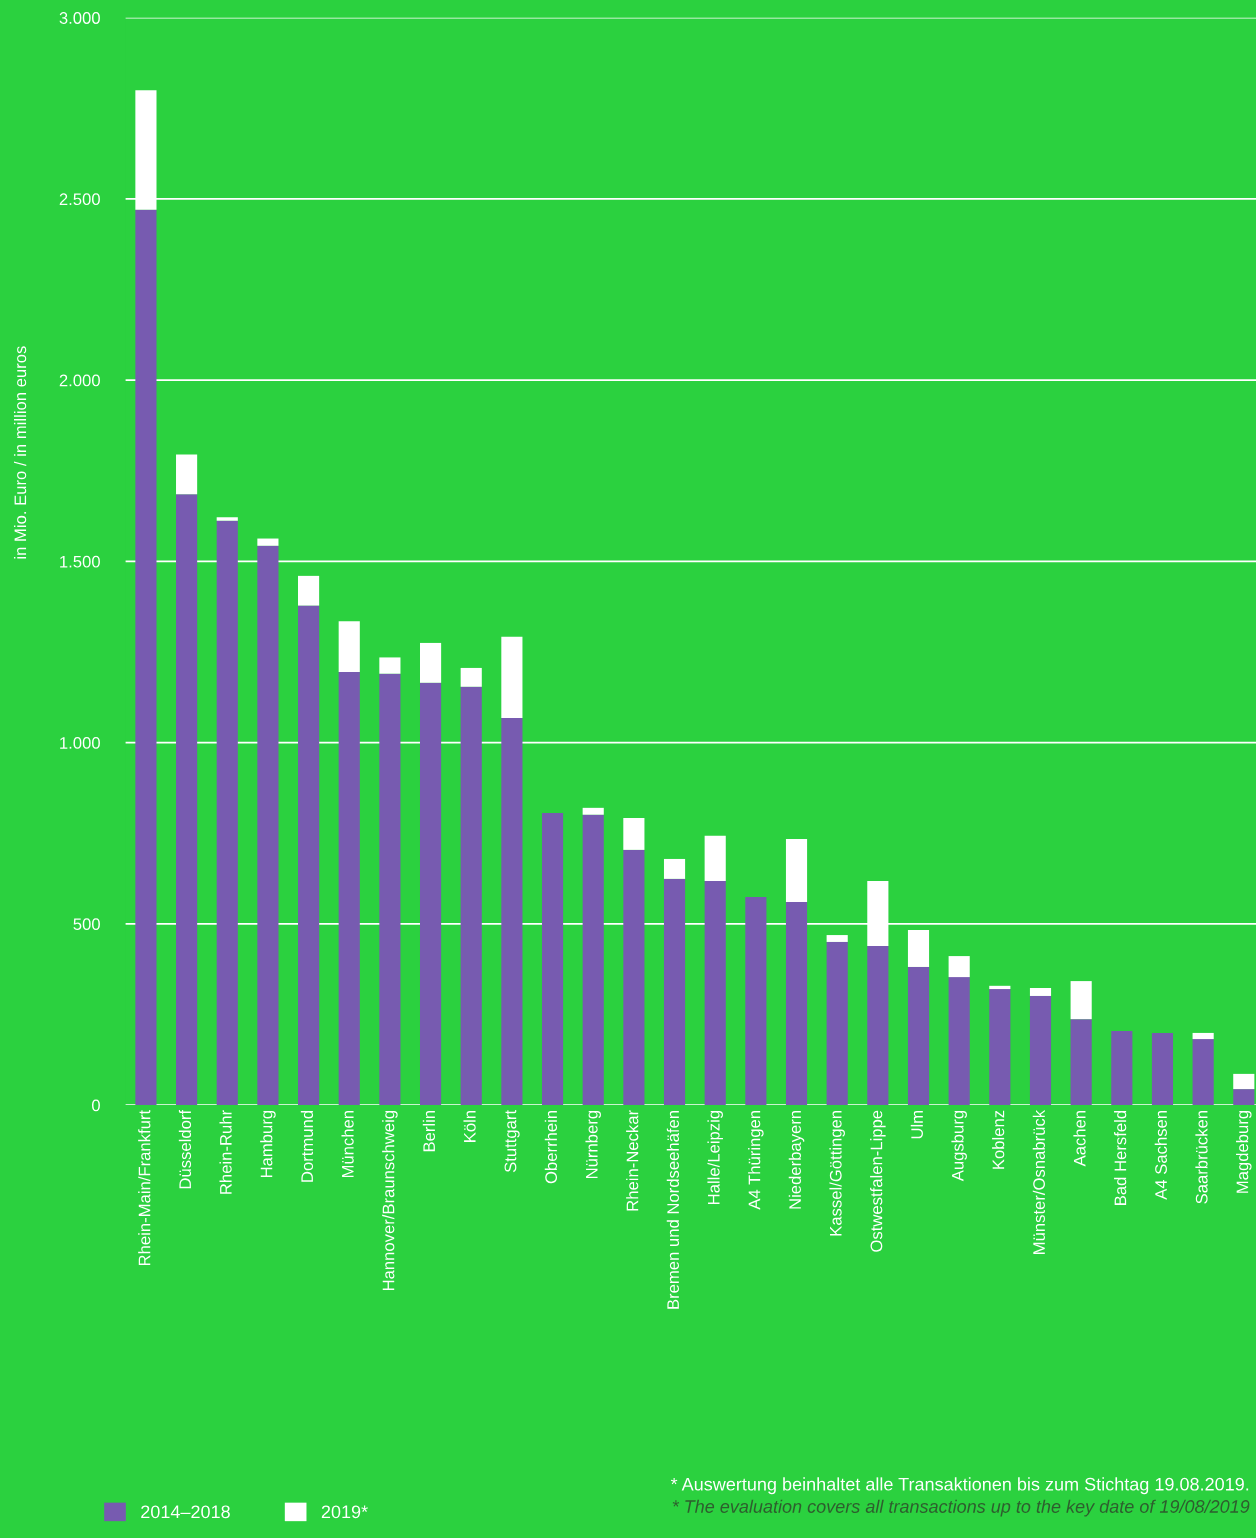 Image resolution: width=1256 pixels, height=1538 pixels. I want to click on y-tick-label: 2.000, so click(79, 380).